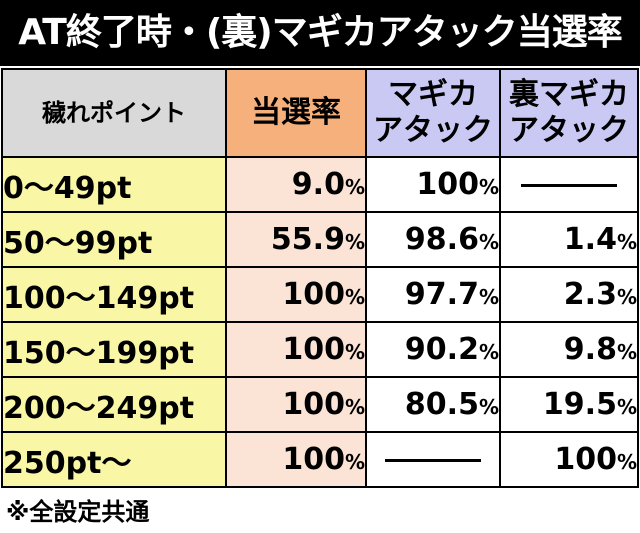  Describe the element at coordinates (296, 113) in the screenshot. I see `header-rate: 当選率` at that location.